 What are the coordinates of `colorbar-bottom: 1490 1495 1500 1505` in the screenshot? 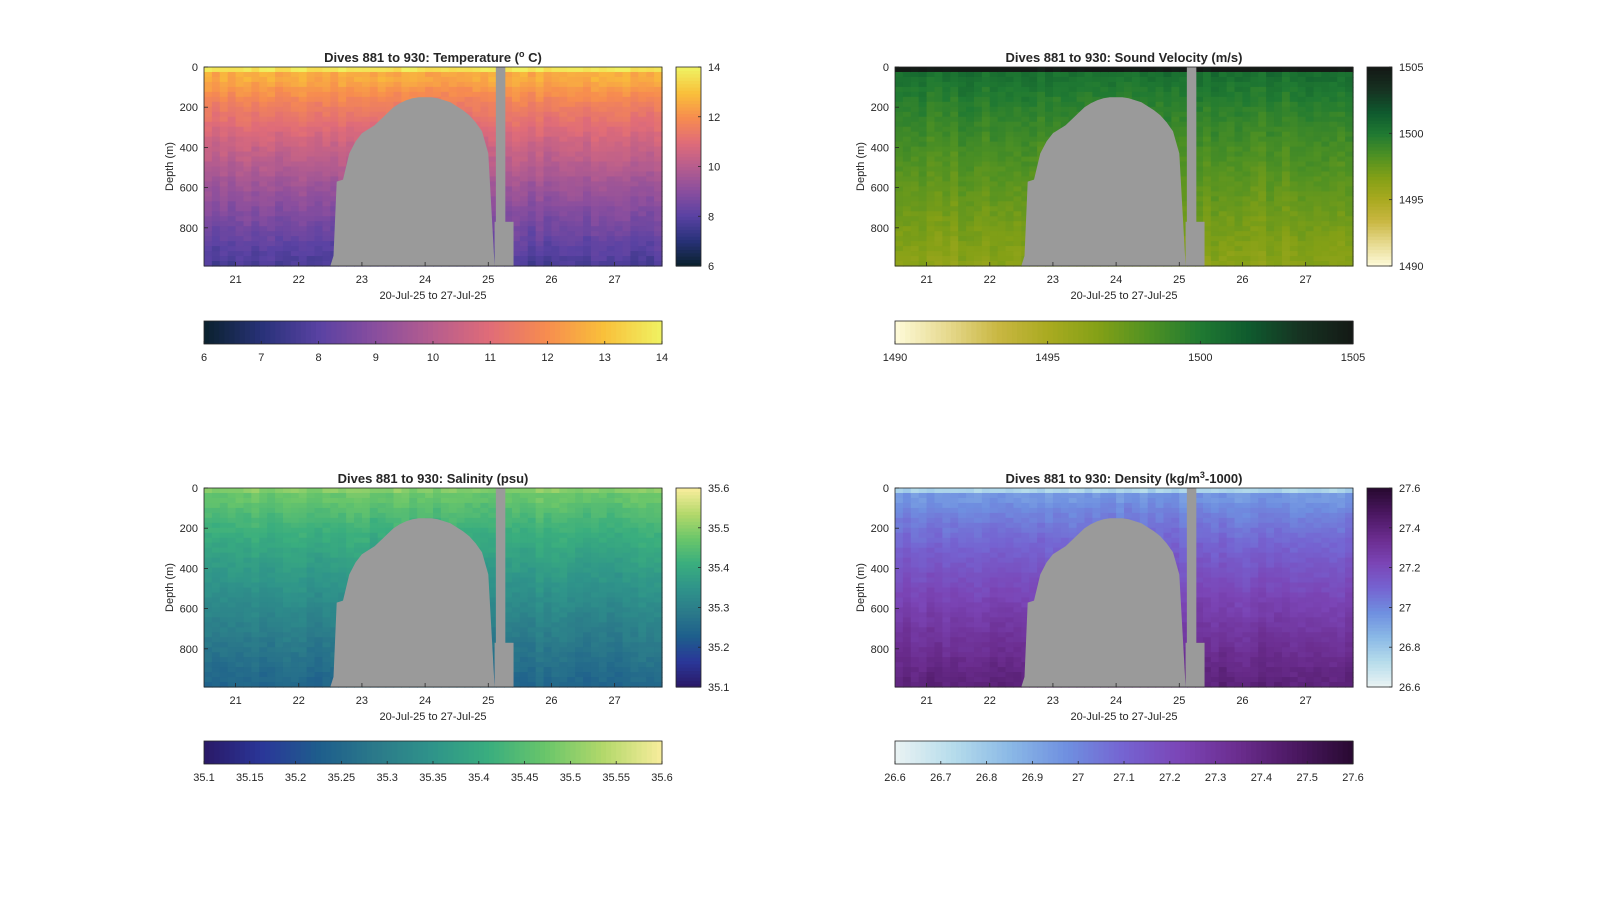 It's located at (1124, 342).